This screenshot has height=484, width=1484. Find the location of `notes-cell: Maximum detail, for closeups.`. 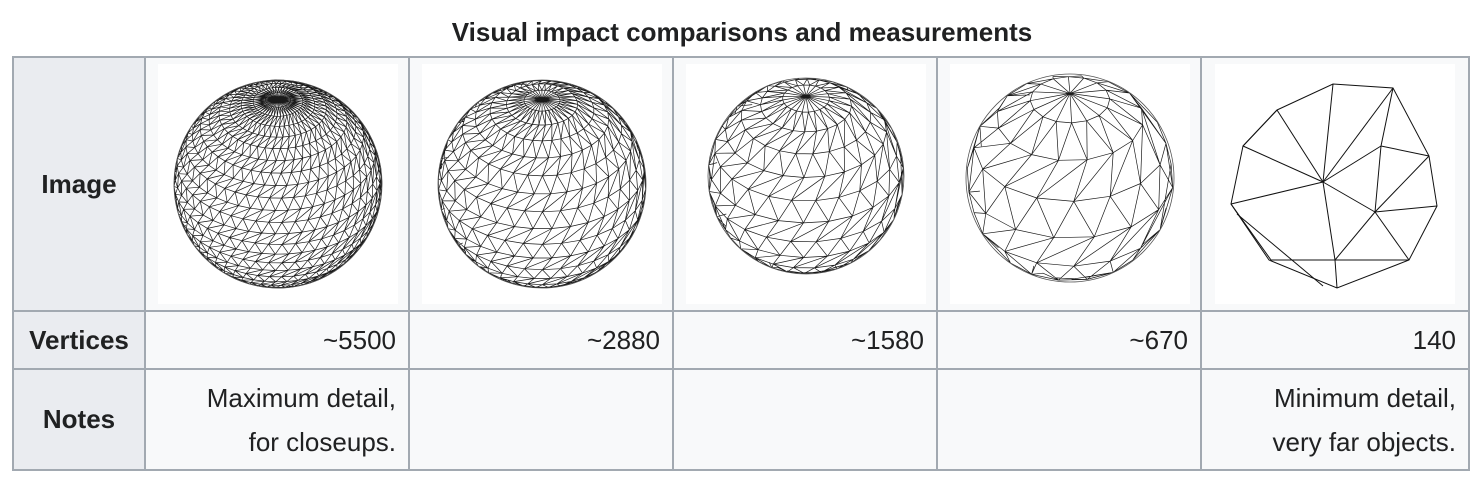

notes-cell: Maximum detail, for closeups. is located at coordinates (277, 419).